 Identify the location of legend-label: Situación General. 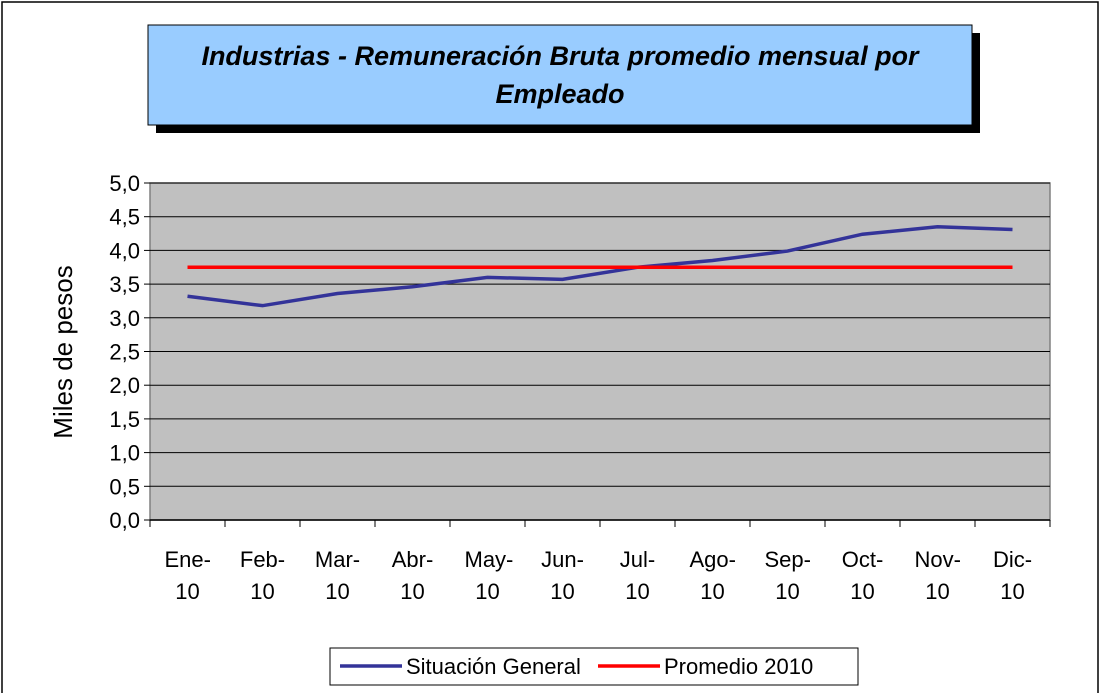
(493, 666).